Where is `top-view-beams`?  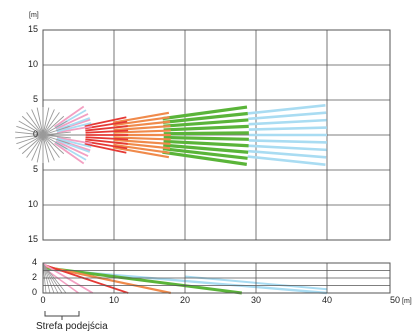
top-view-beams is located at coordinates (171, 135).